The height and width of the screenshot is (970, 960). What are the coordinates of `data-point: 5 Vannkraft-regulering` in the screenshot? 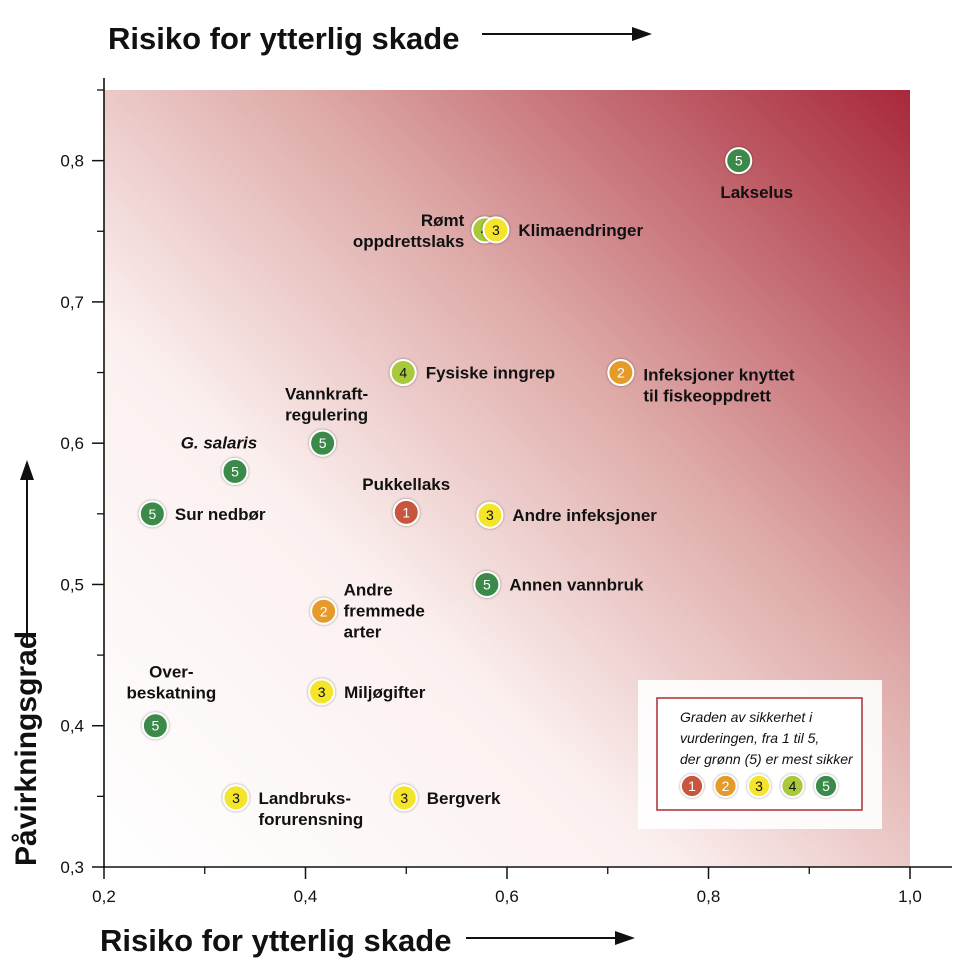 It's located at (326, 421).